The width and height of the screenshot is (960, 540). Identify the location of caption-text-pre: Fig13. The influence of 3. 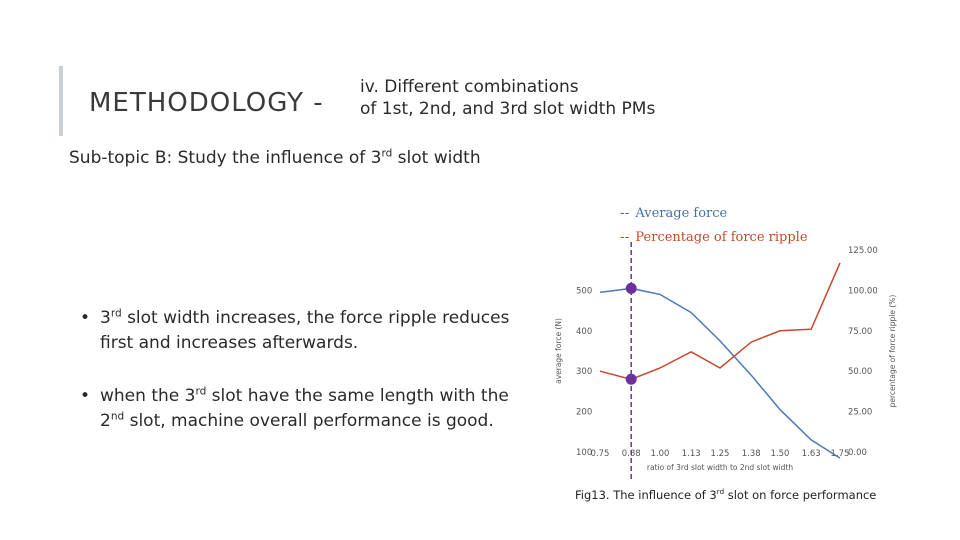
(646, 495).